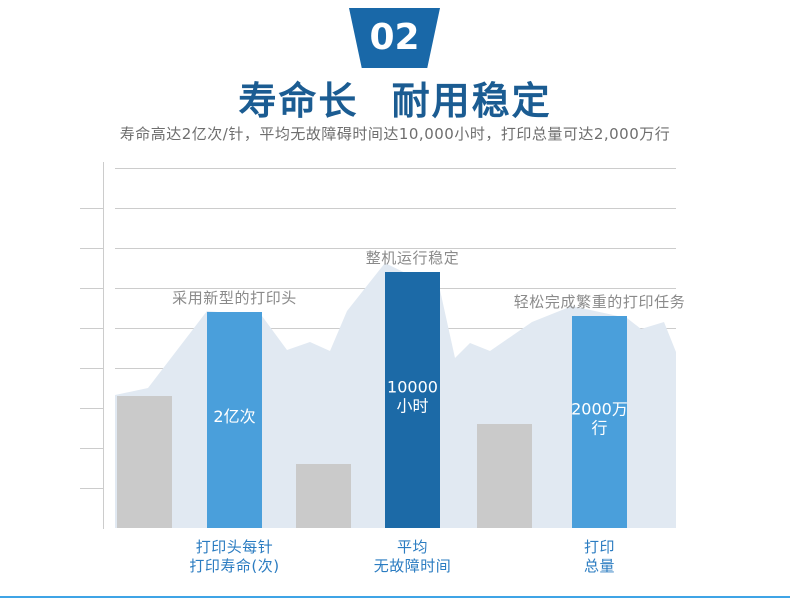 Image resolution: width=790 pixels, height=600 pixels. What do you see at coordinates (599, 428) in the screenshot?
I see `bar-value-label: 行` at bounding box center [599, 428].